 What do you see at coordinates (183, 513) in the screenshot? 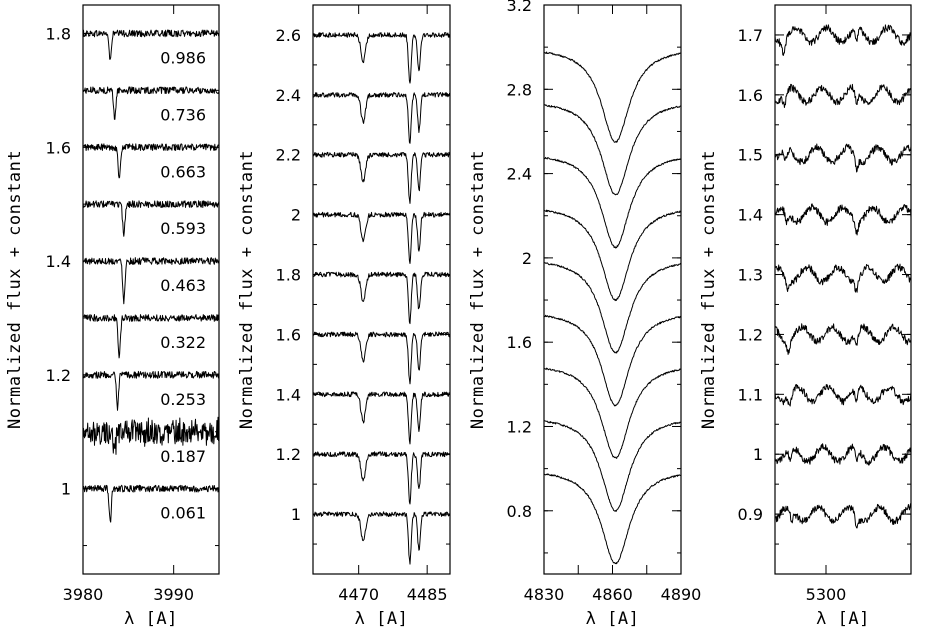
I see `phase-label: 0.061` at bounding box center [183, 513].